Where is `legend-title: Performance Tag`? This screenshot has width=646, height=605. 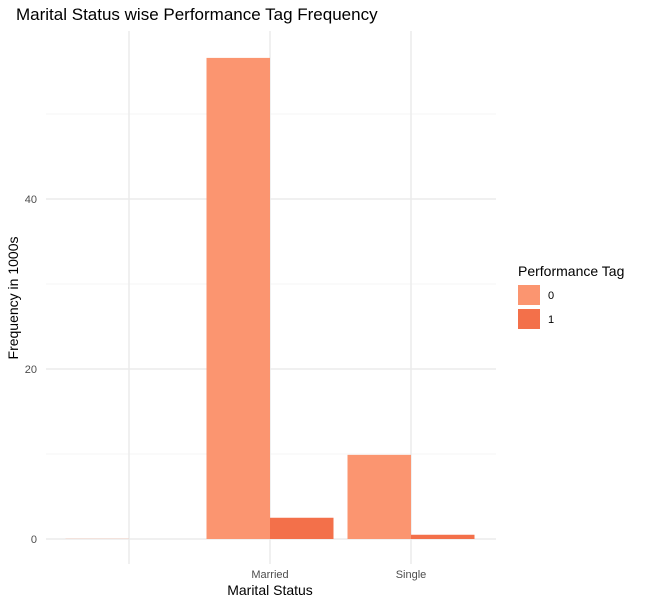
legend-title: Performance Tag is located at coordinates (571, 271).